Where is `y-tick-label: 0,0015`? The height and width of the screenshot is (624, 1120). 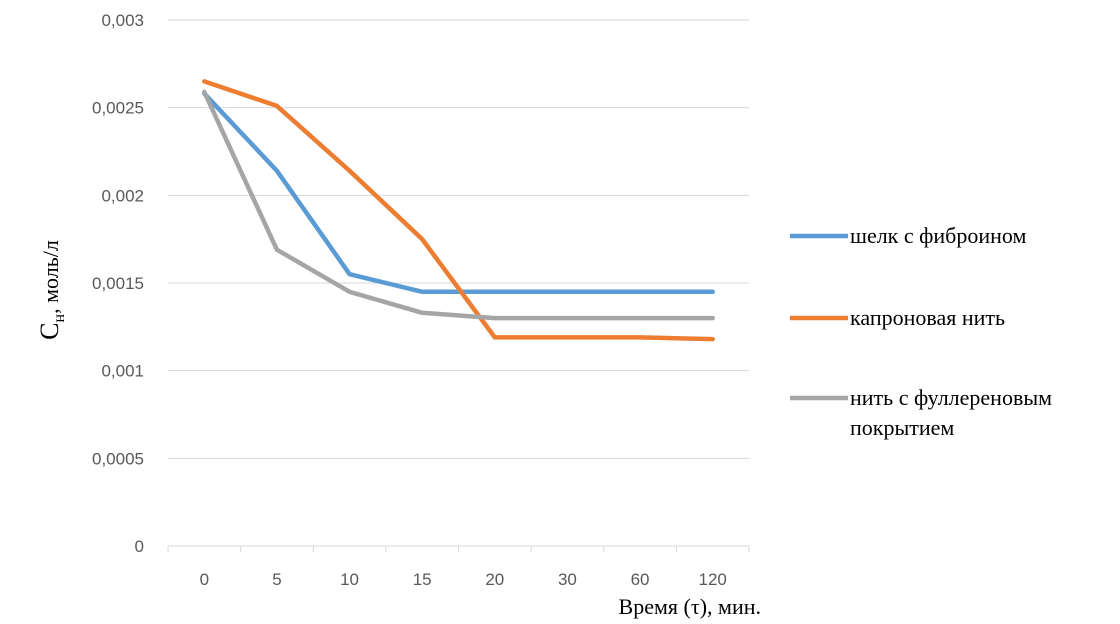 y-tick-label: 0,0015 is located at coordinates (118, 283).